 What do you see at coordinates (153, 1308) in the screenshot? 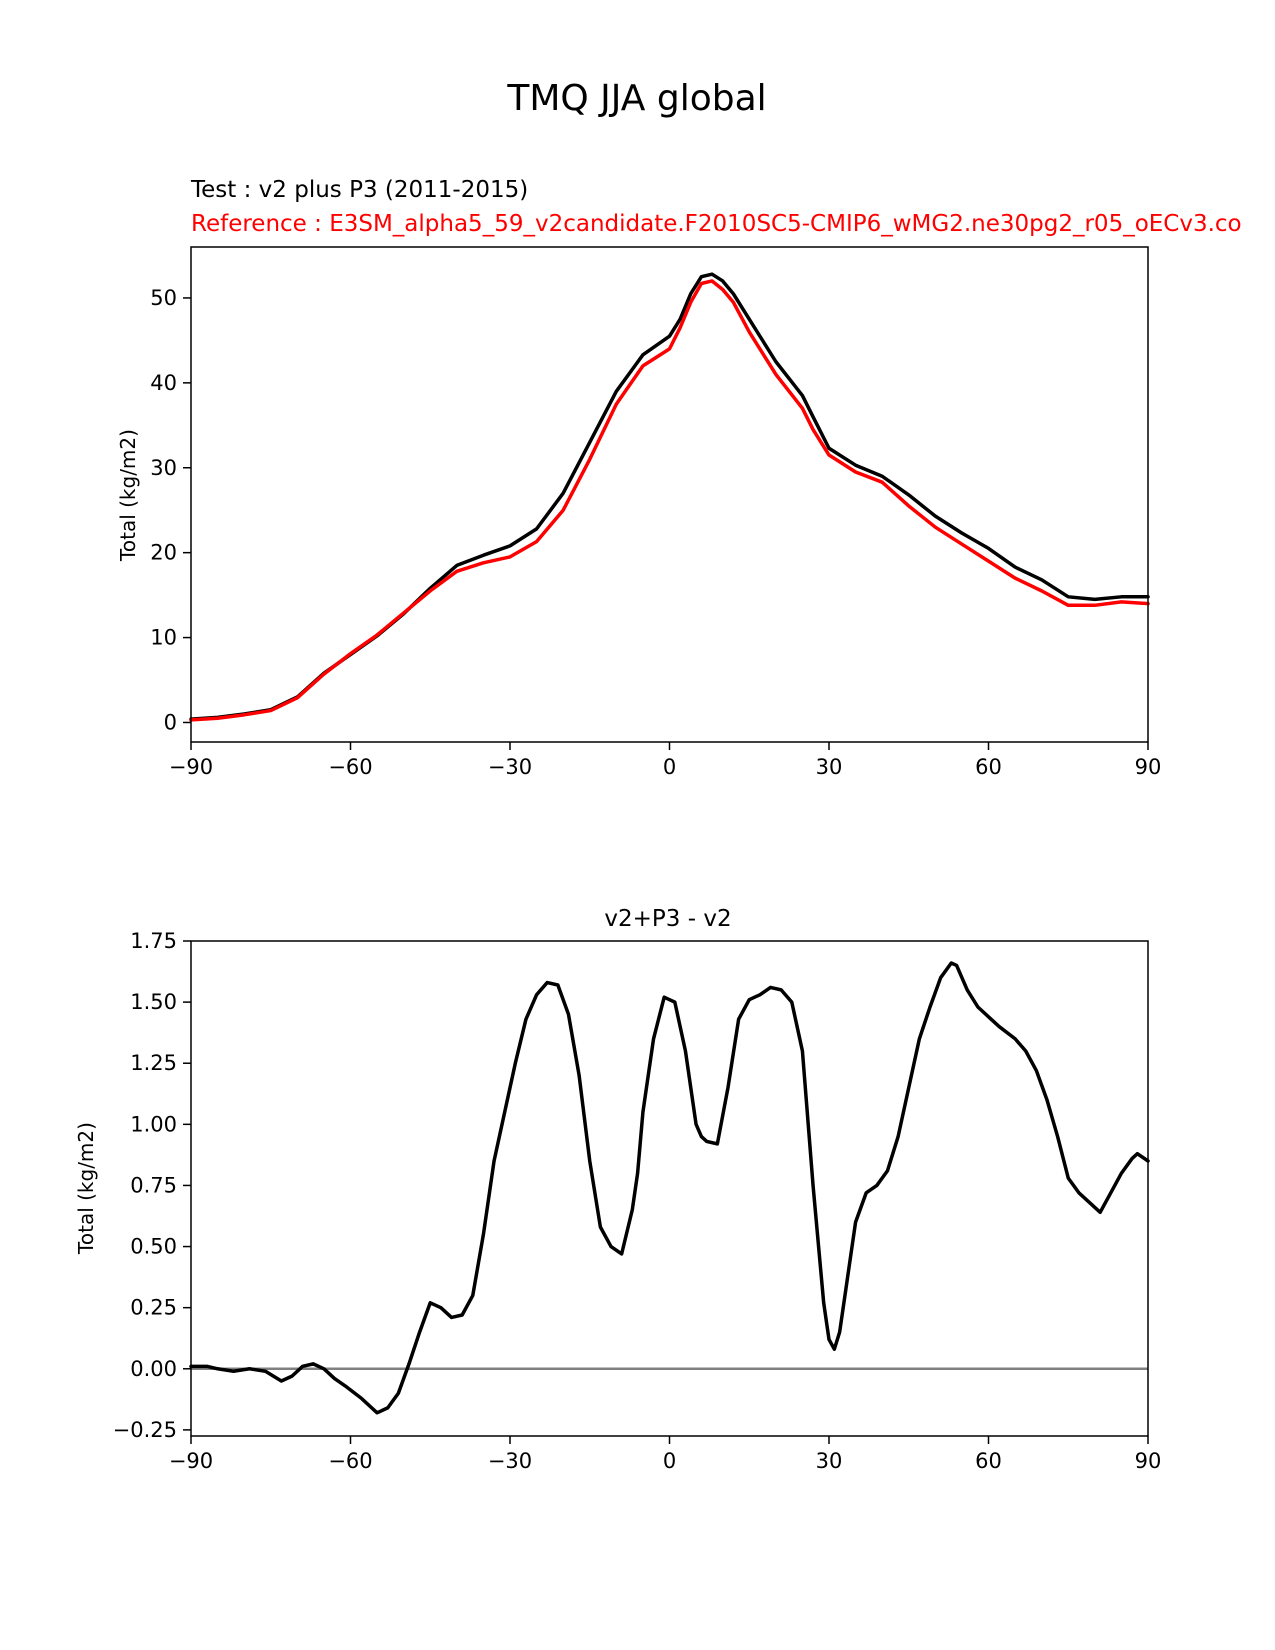
I see `y-tick-label: 0.25` at bounding box center [153, 1308].